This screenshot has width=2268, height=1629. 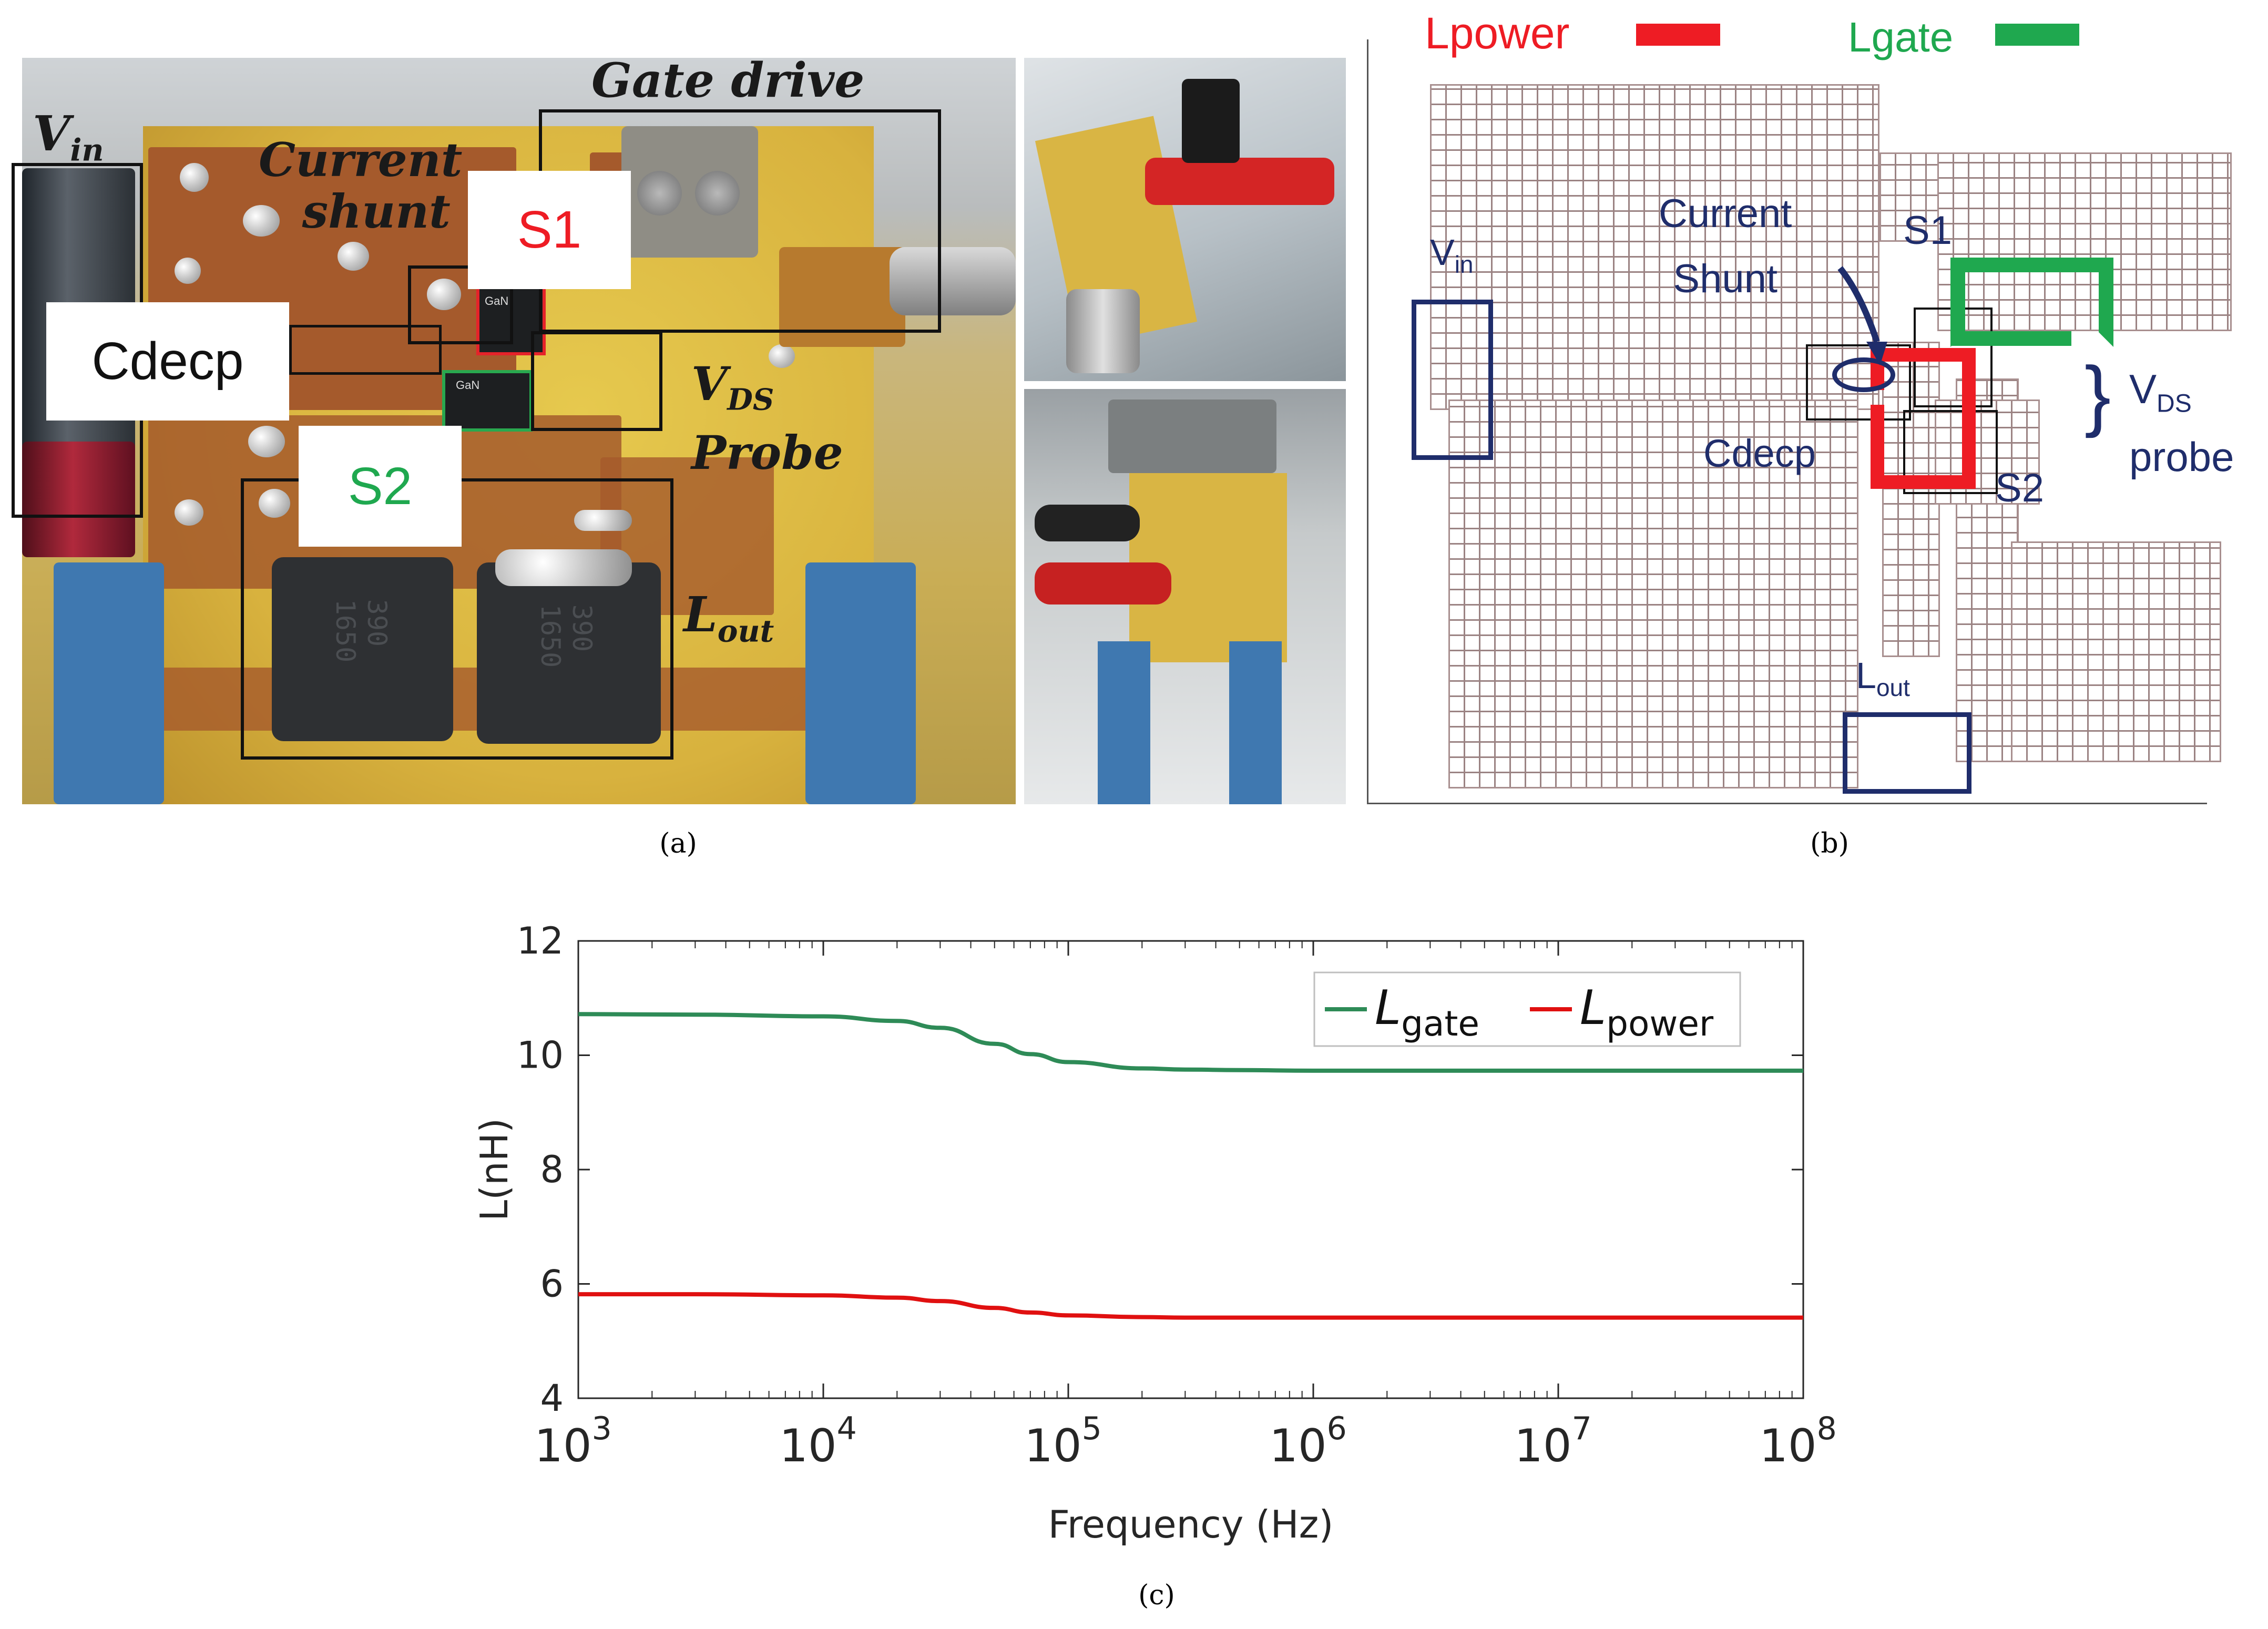 I want to click on board-clip-right, so click(x=860, y=683).